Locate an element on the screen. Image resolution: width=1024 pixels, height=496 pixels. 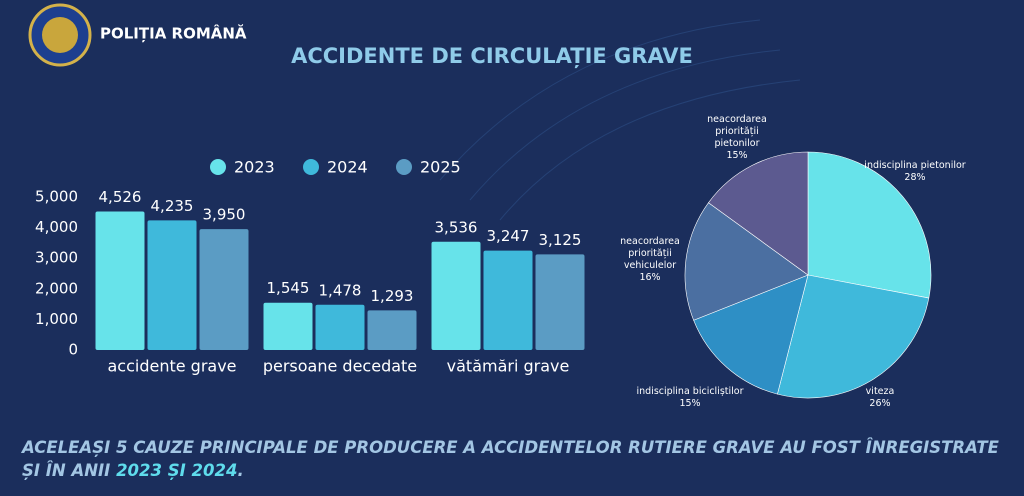
pie-label-value: 28% is located at coordinates (915, 177).